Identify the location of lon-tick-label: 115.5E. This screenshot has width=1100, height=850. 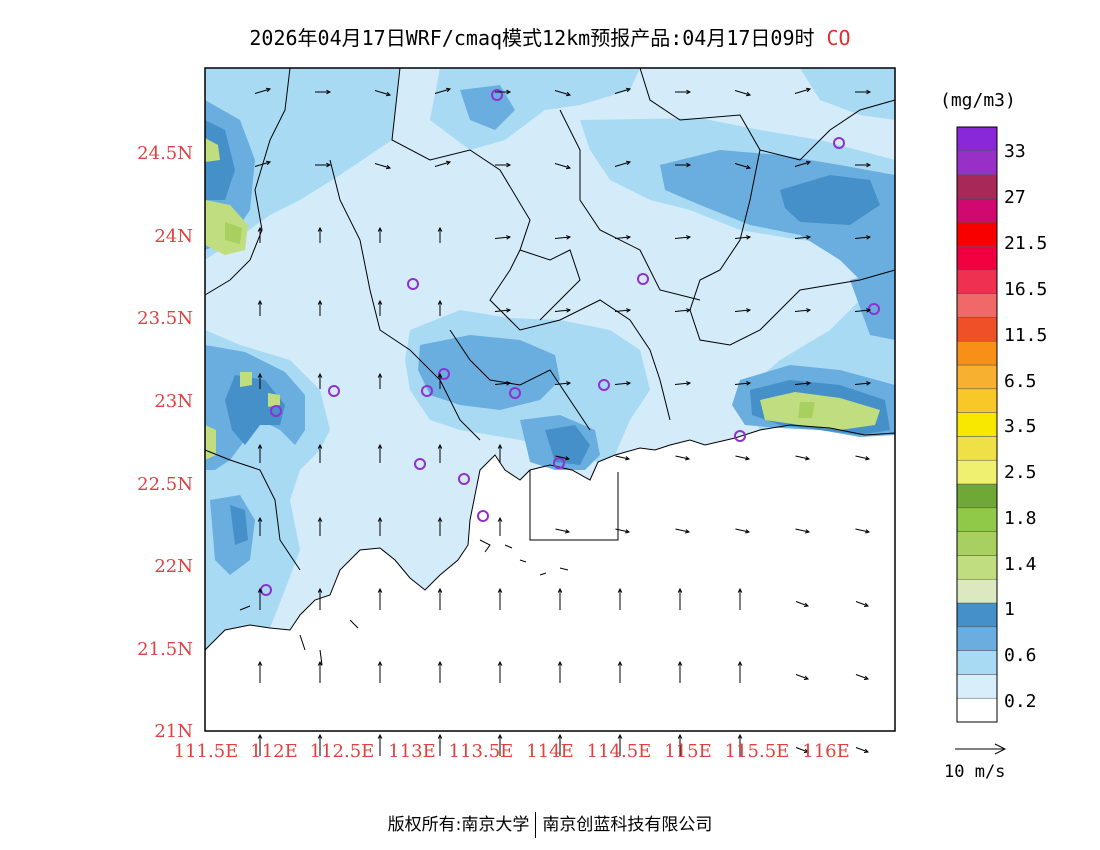
(757, 751).